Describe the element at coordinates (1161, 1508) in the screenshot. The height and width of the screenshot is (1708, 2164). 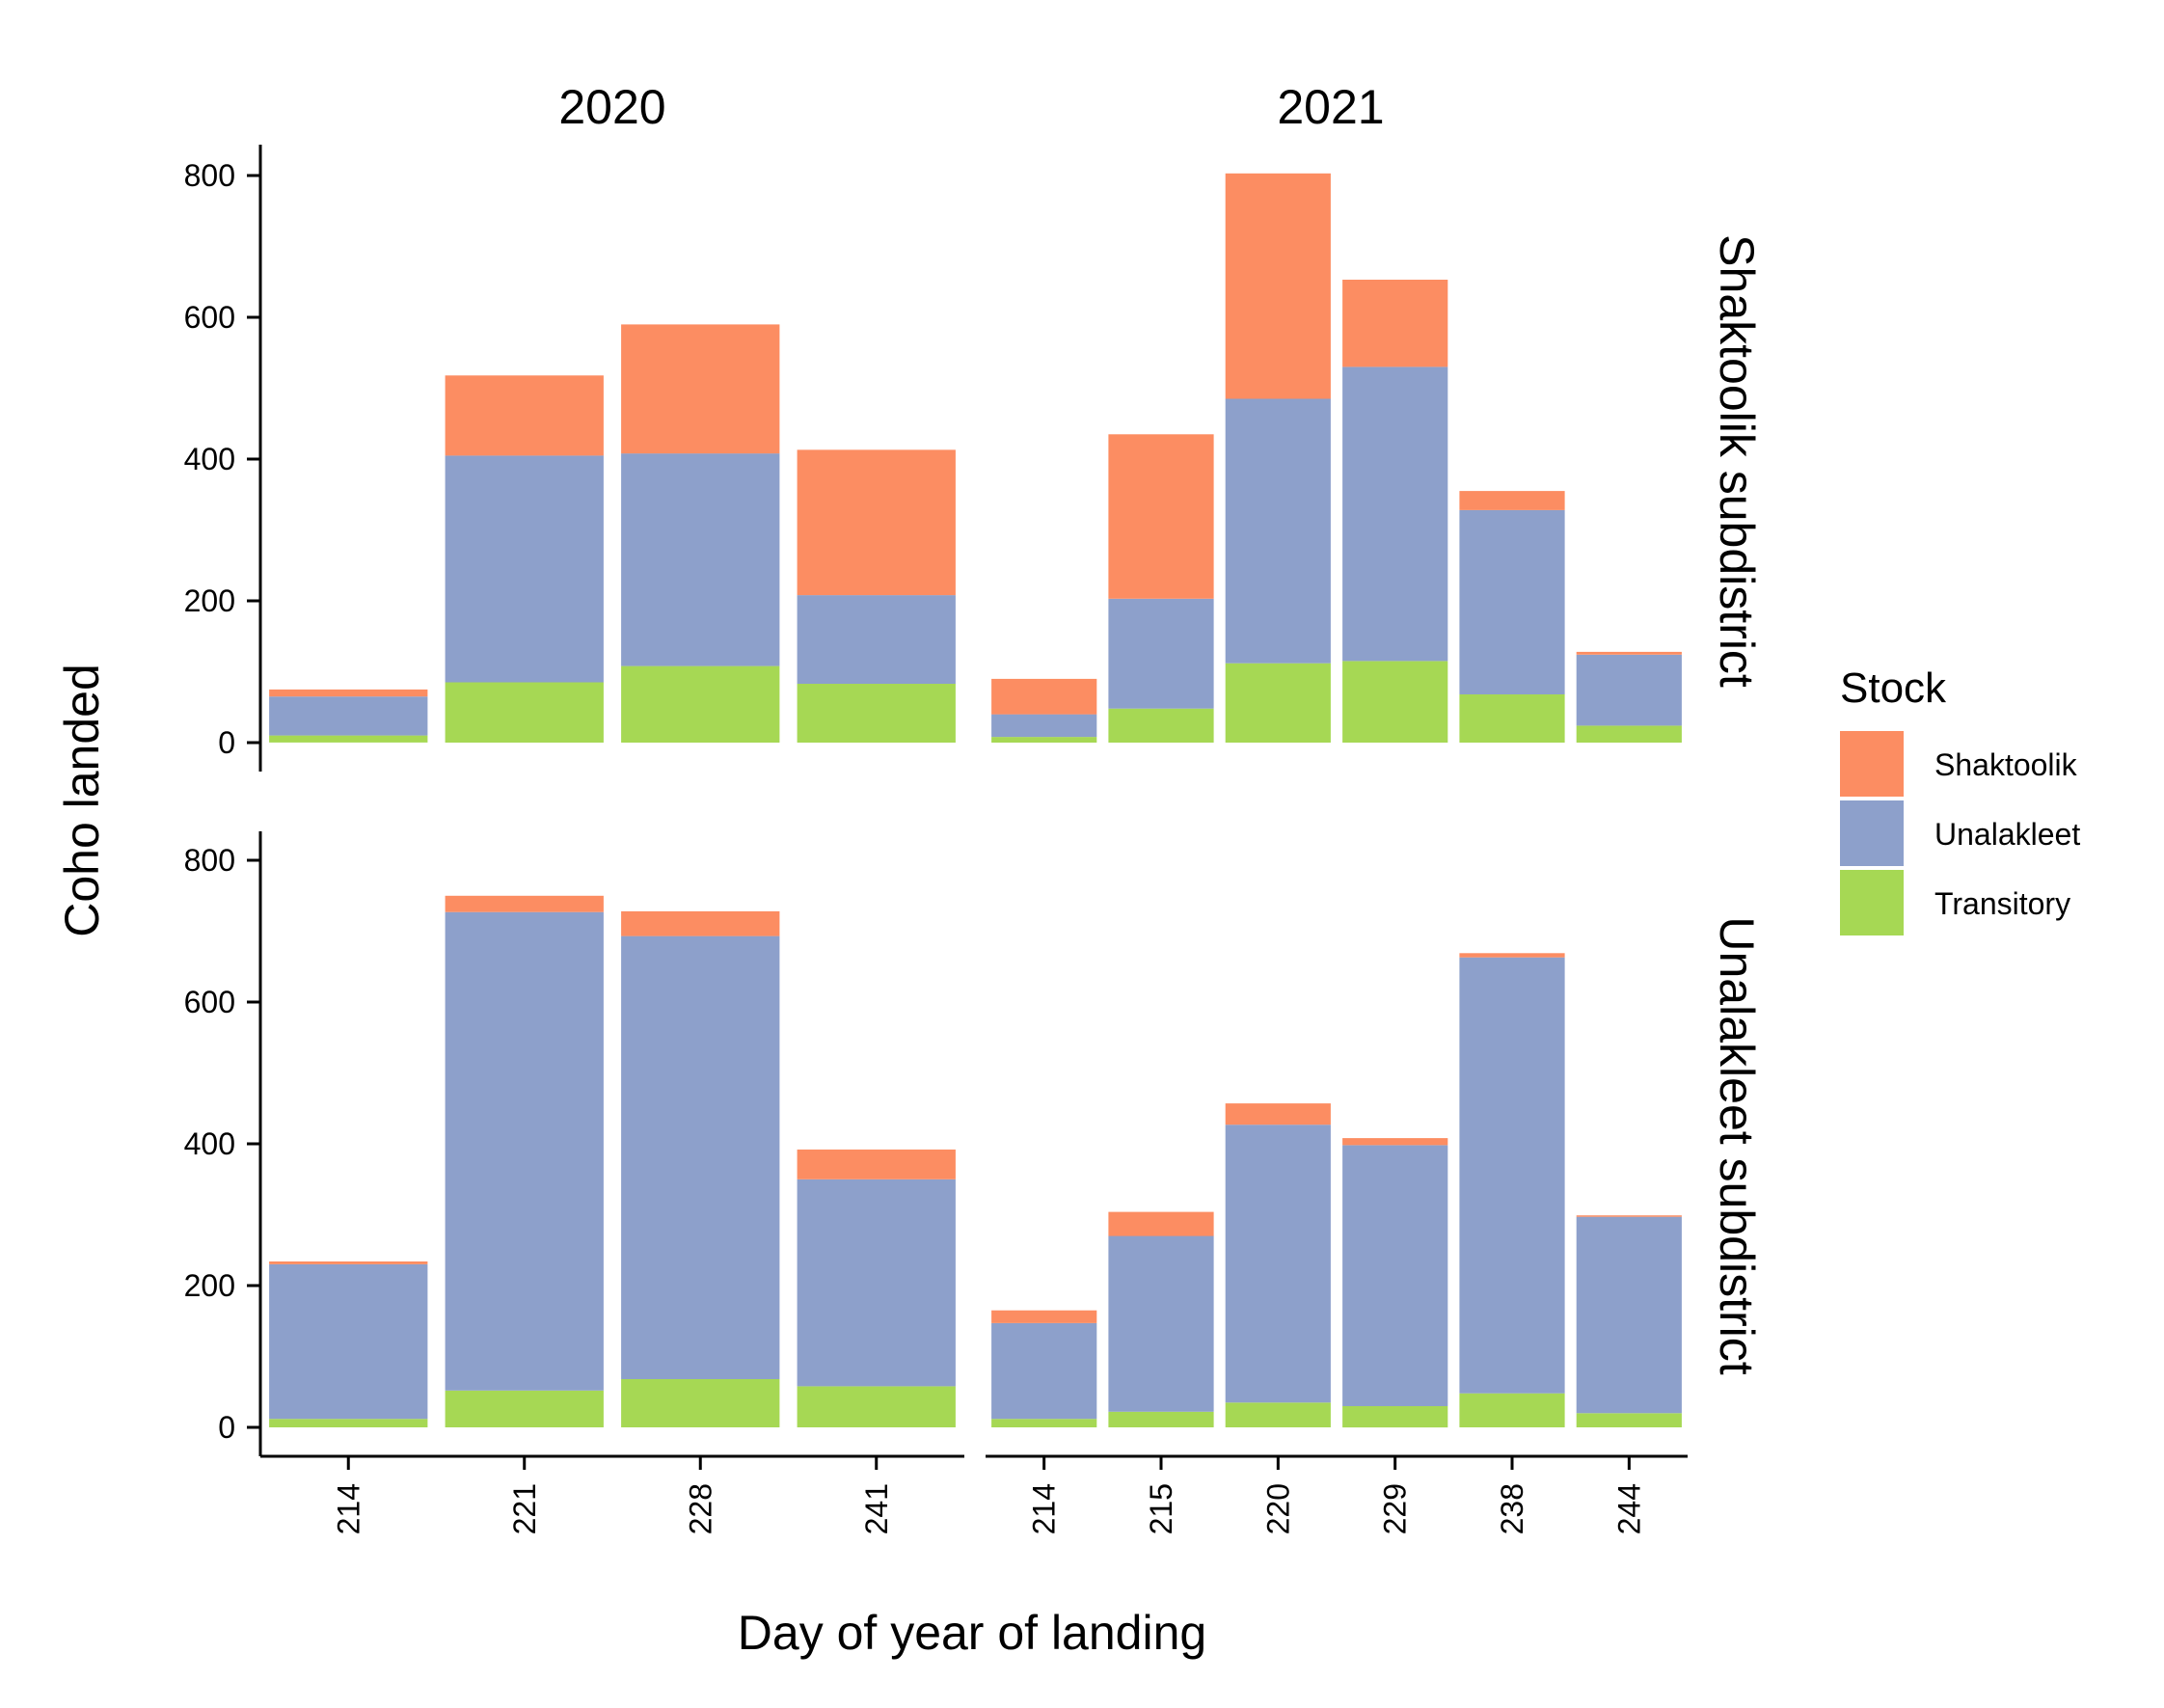
I see `x-tick-label: 215` at that location.